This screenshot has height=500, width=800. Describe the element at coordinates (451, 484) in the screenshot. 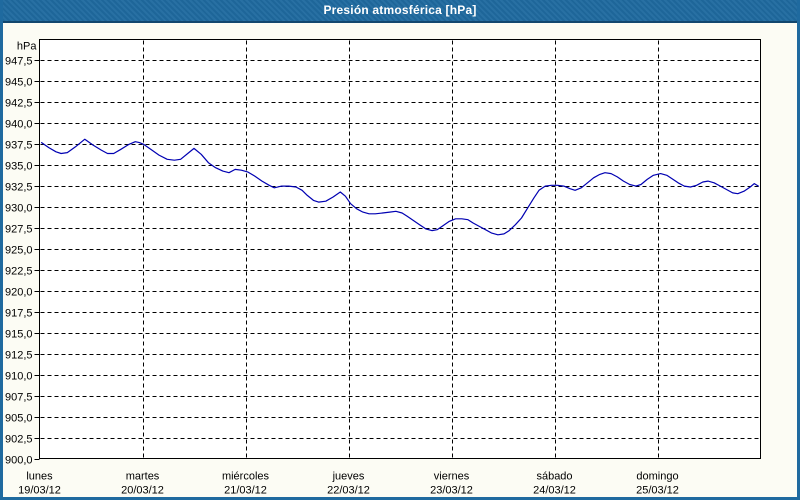

I see `x-tick-label-group: viernes 23/03/12` at that location.